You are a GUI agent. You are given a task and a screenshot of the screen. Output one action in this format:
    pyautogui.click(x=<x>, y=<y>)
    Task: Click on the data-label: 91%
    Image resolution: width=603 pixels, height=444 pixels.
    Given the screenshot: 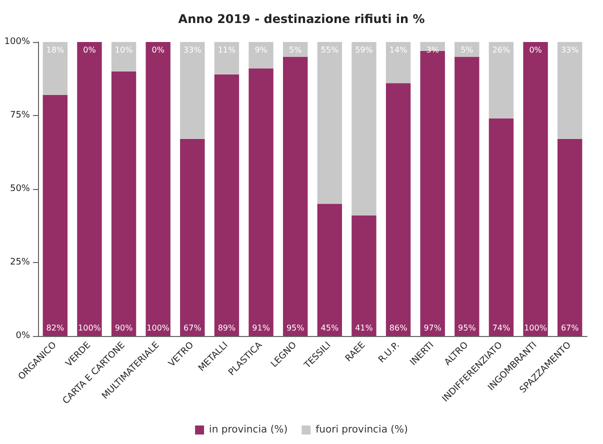 What is the action you would take?
    pyautogui.click(x=261, y=328)
    